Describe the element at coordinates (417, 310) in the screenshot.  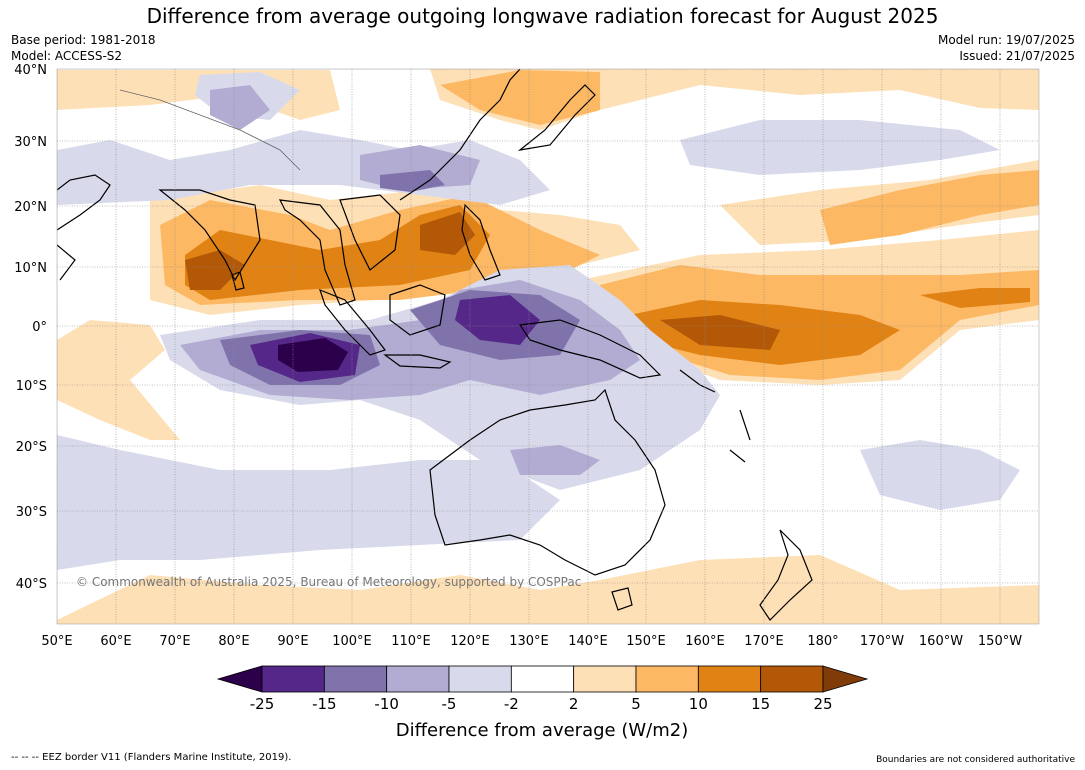
I see `coastline-borneo` at that location.